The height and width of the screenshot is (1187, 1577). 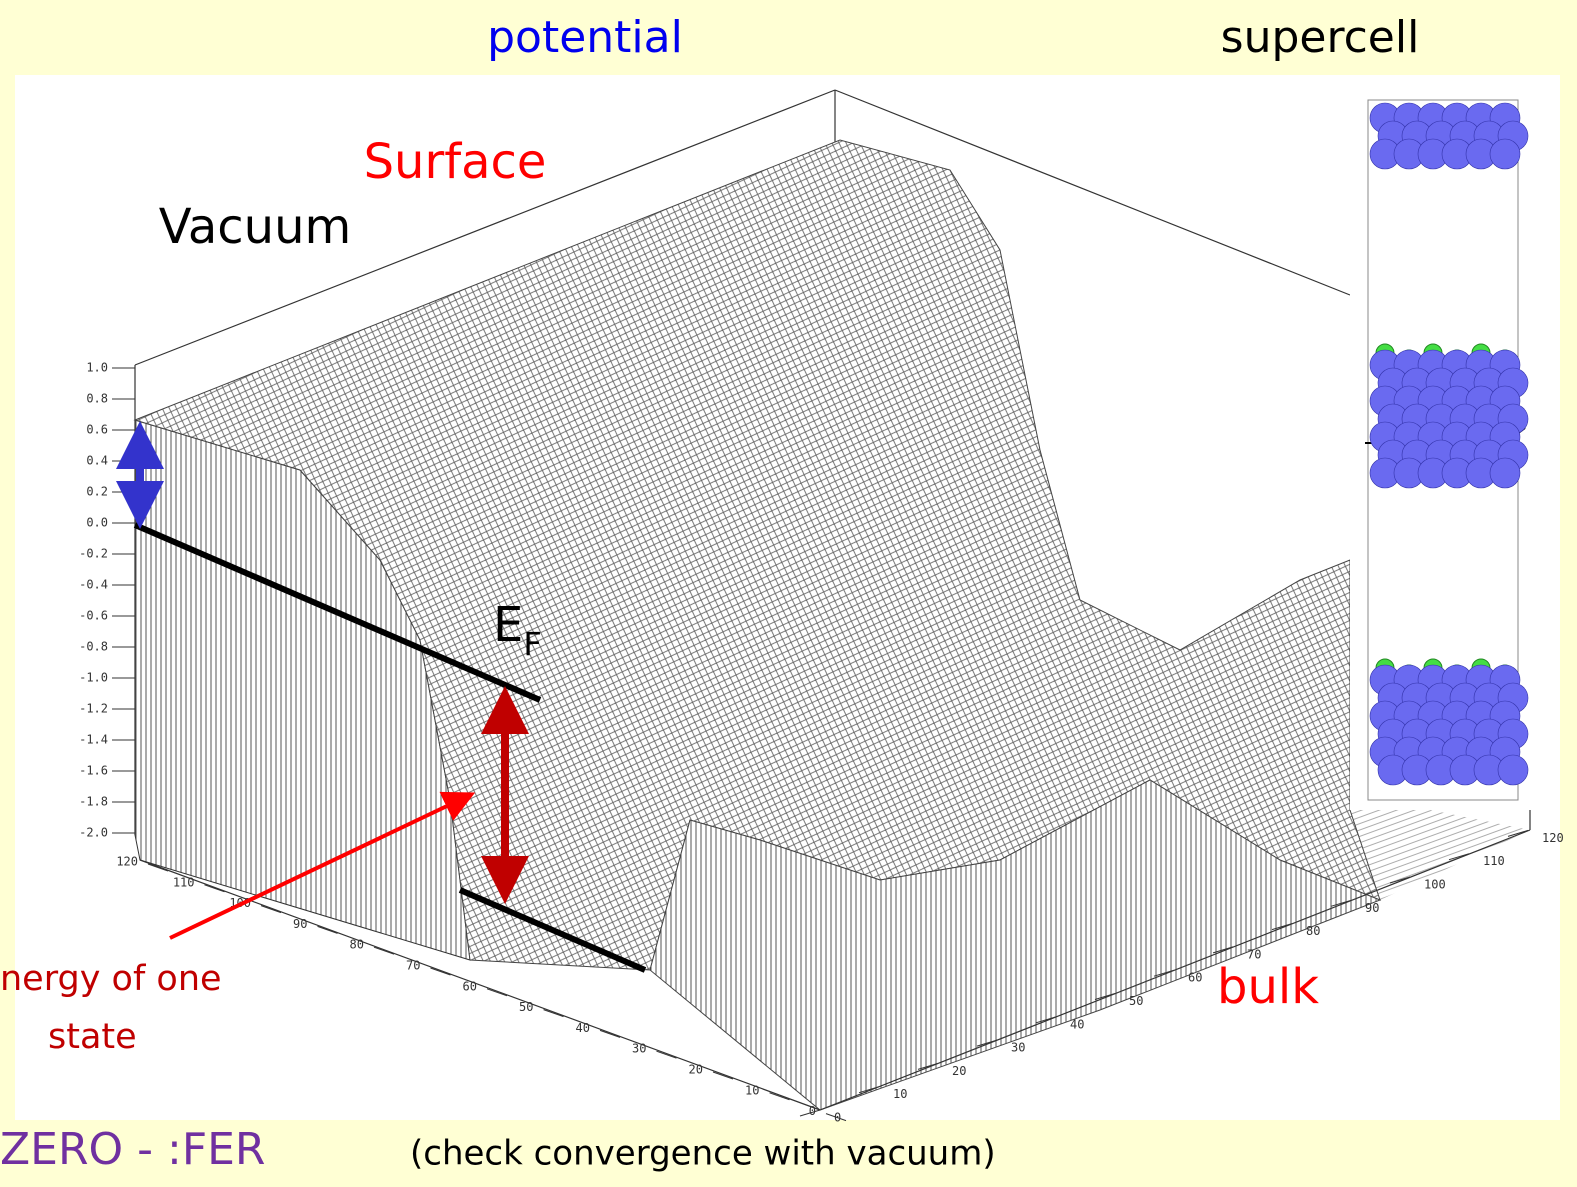 What do you see at coordinates (184, 882) in the screenshot?
I see `x-tick-label: 110` at bounding box center [184, 882].